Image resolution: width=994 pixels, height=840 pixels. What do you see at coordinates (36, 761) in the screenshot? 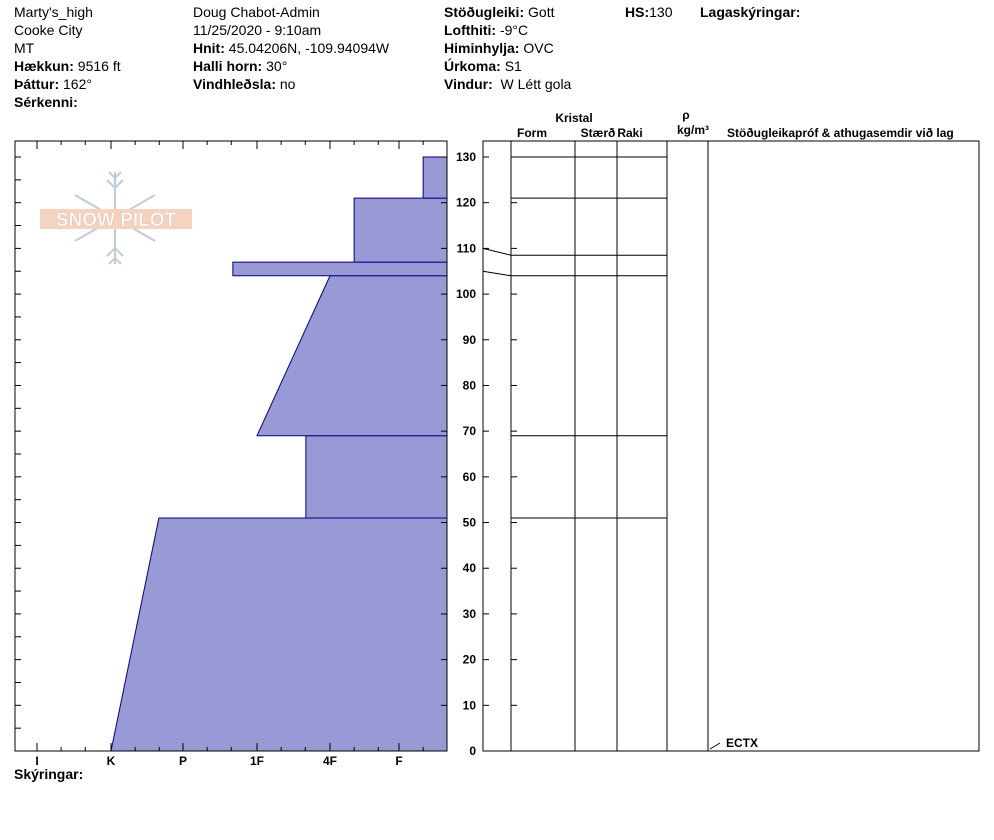
I see `x-tick-label: I` at bounding box center [36, 761].